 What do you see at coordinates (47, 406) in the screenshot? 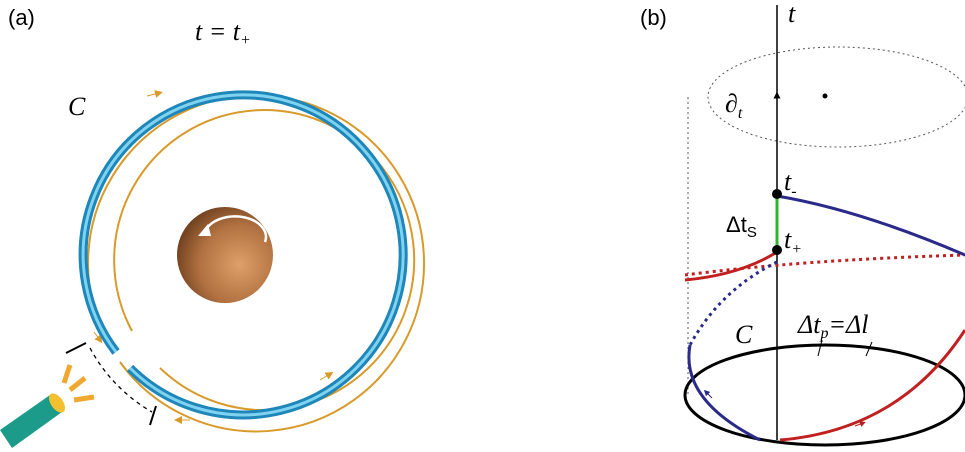
I see `flashlight` at bounding box center [47, 406].